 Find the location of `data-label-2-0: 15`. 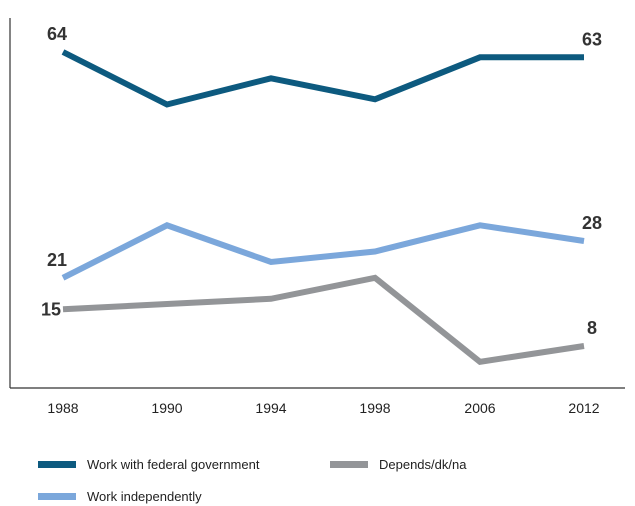

data-label-2-0: 15 is located at coordinates (51, 309).